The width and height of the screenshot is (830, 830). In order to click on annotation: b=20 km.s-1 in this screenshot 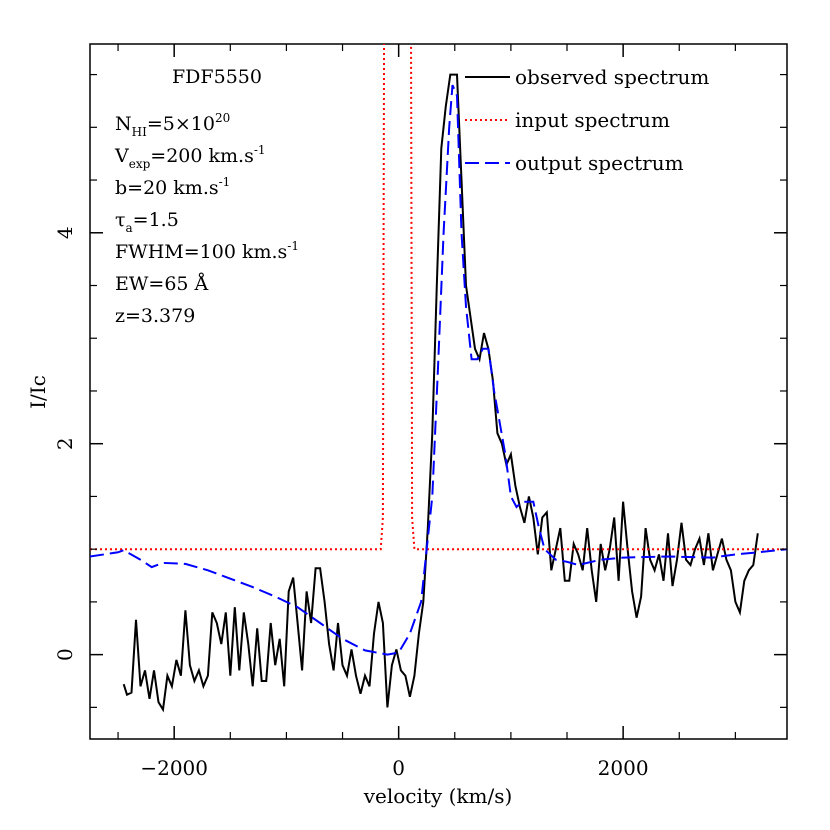, I will do `click(172, 187)`.